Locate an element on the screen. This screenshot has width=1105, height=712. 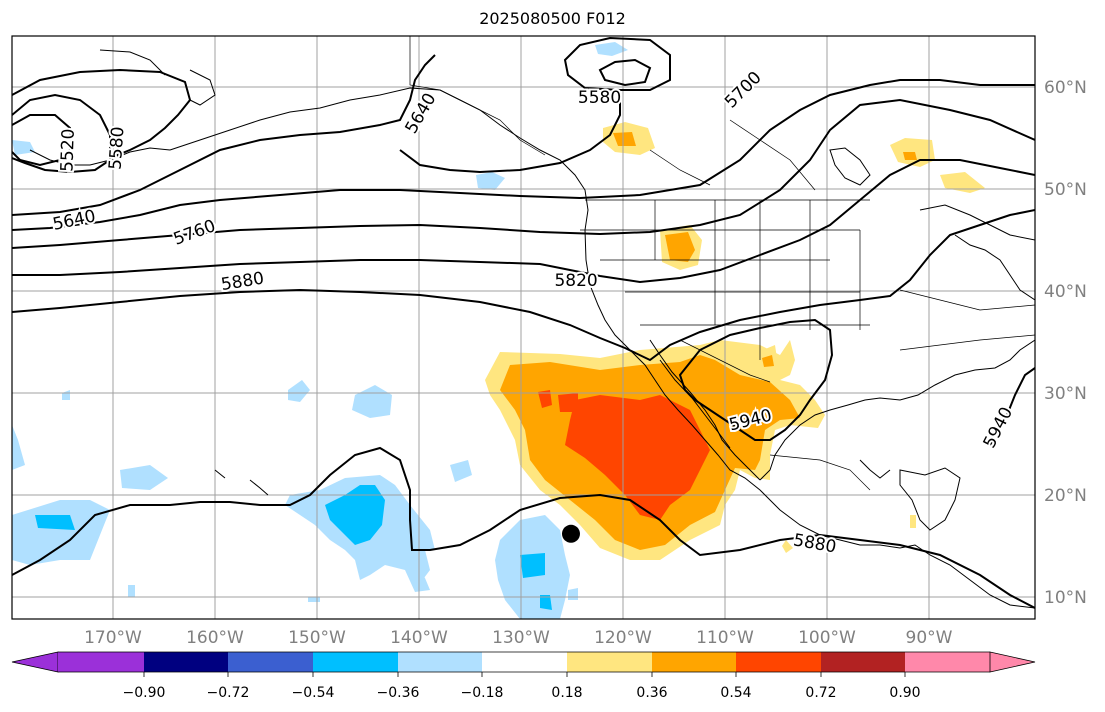
latitude-axis: 60°N 50°N 40°N 30°N 20°N 10°N is located at coordinates (1065, 343).